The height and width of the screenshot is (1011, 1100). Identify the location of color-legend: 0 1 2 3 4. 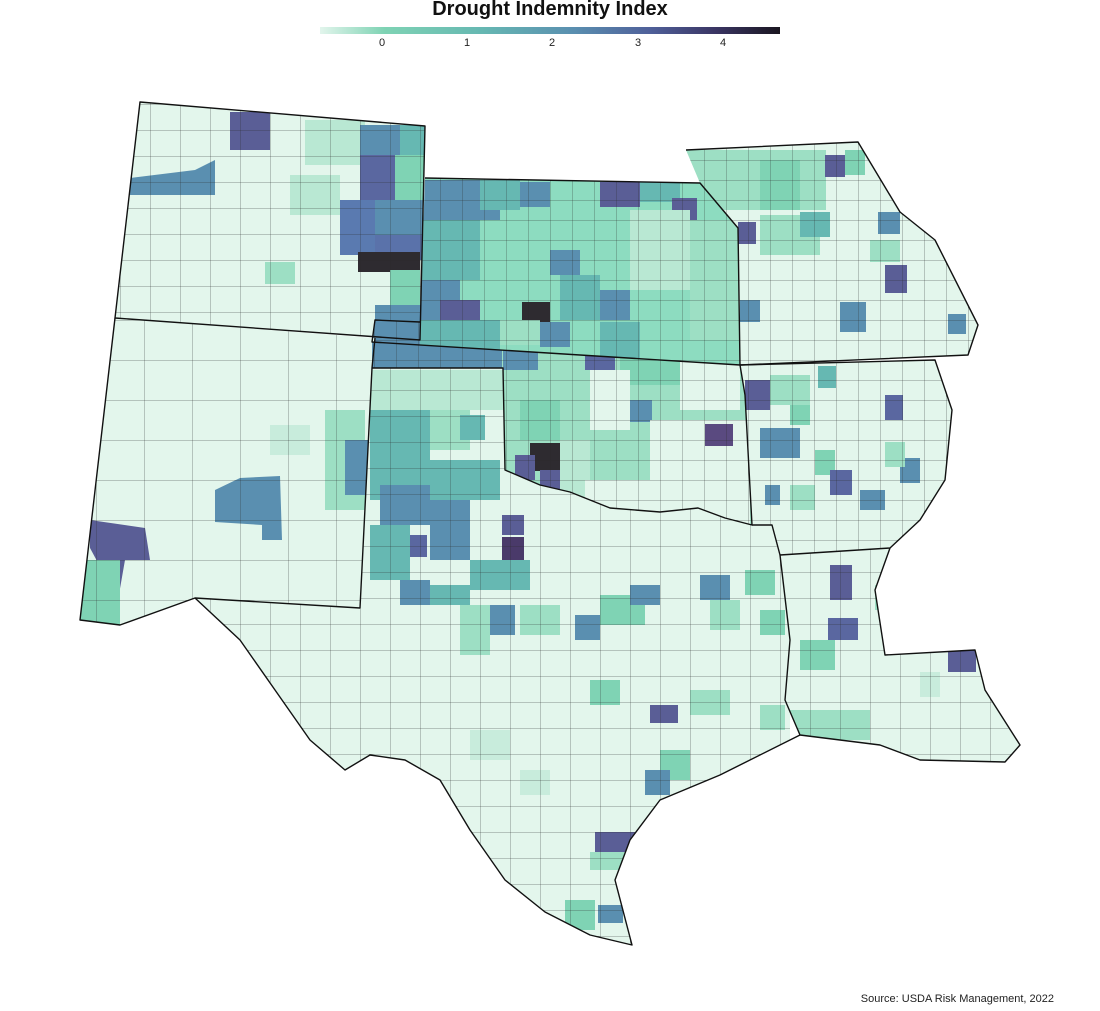
(550, 42).